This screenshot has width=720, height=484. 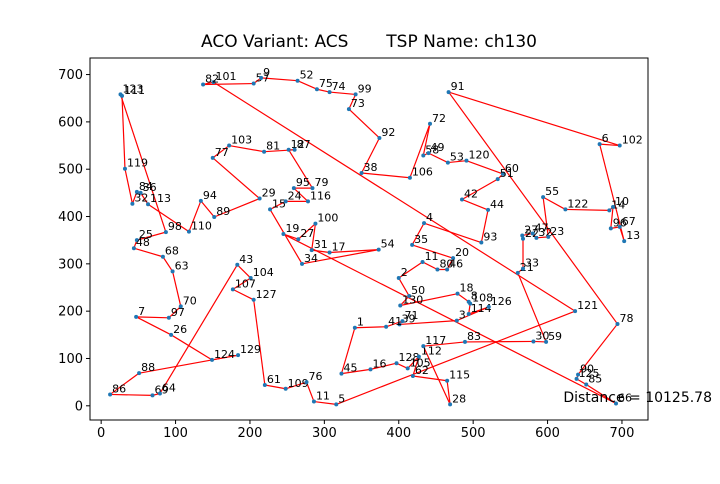 I want to click on city-label: 85, so click(x=595, y=379).